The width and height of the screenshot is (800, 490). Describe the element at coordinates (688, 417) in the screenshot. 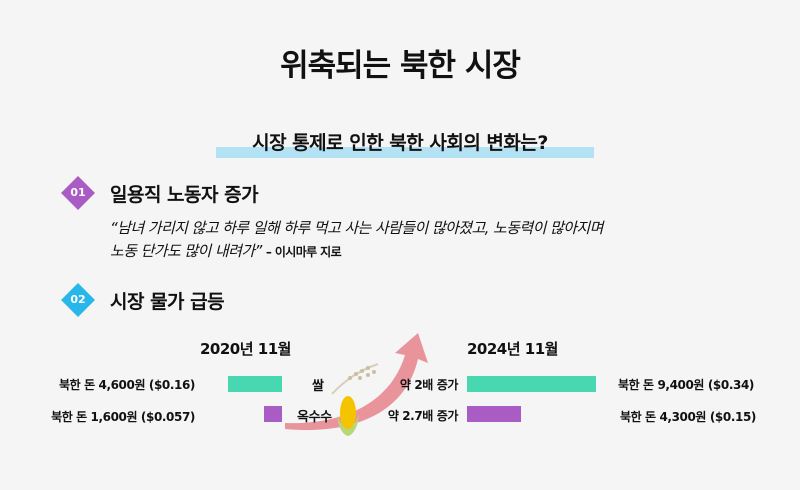

I see `corn-right-price: 북한 돈 4,300원 ($0.15)` at that location.